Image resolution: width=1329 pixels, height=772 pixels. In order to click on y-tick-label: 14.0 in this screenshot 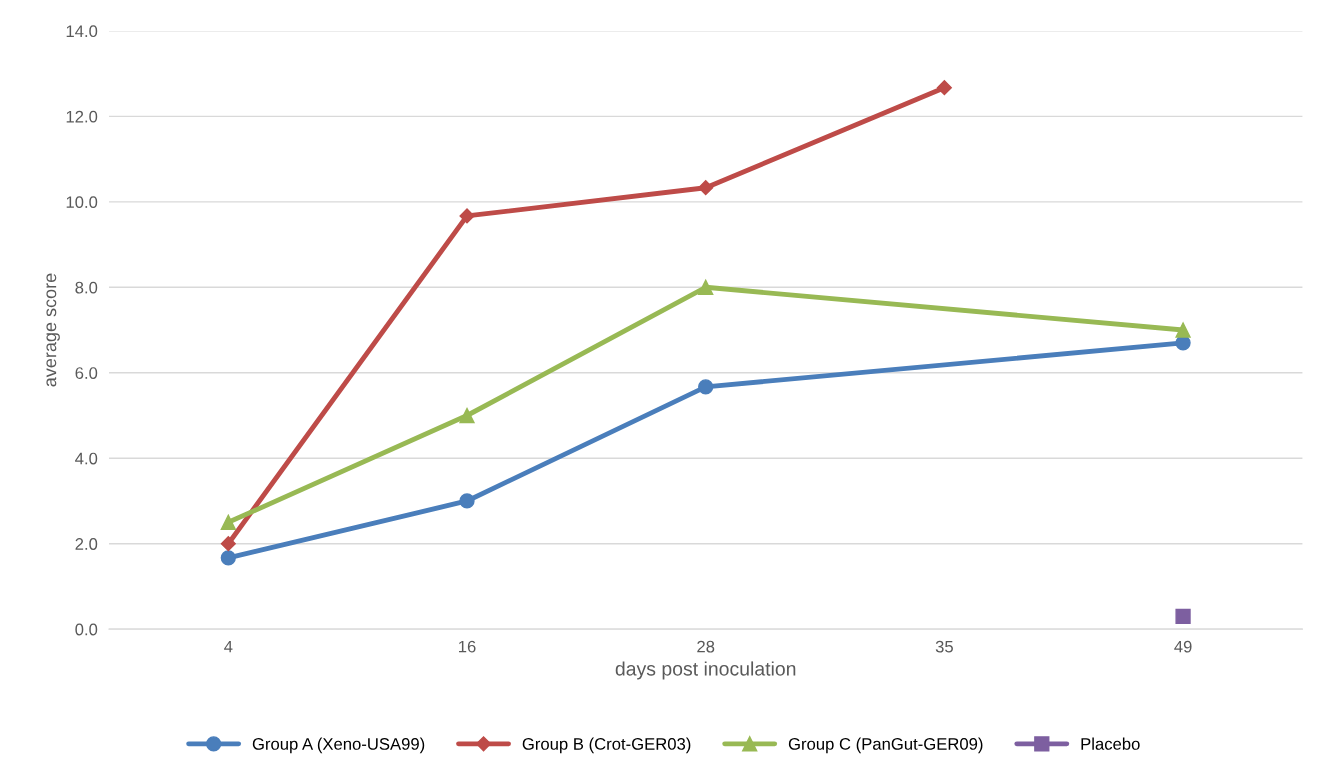, I will do `click(82, 31)`.